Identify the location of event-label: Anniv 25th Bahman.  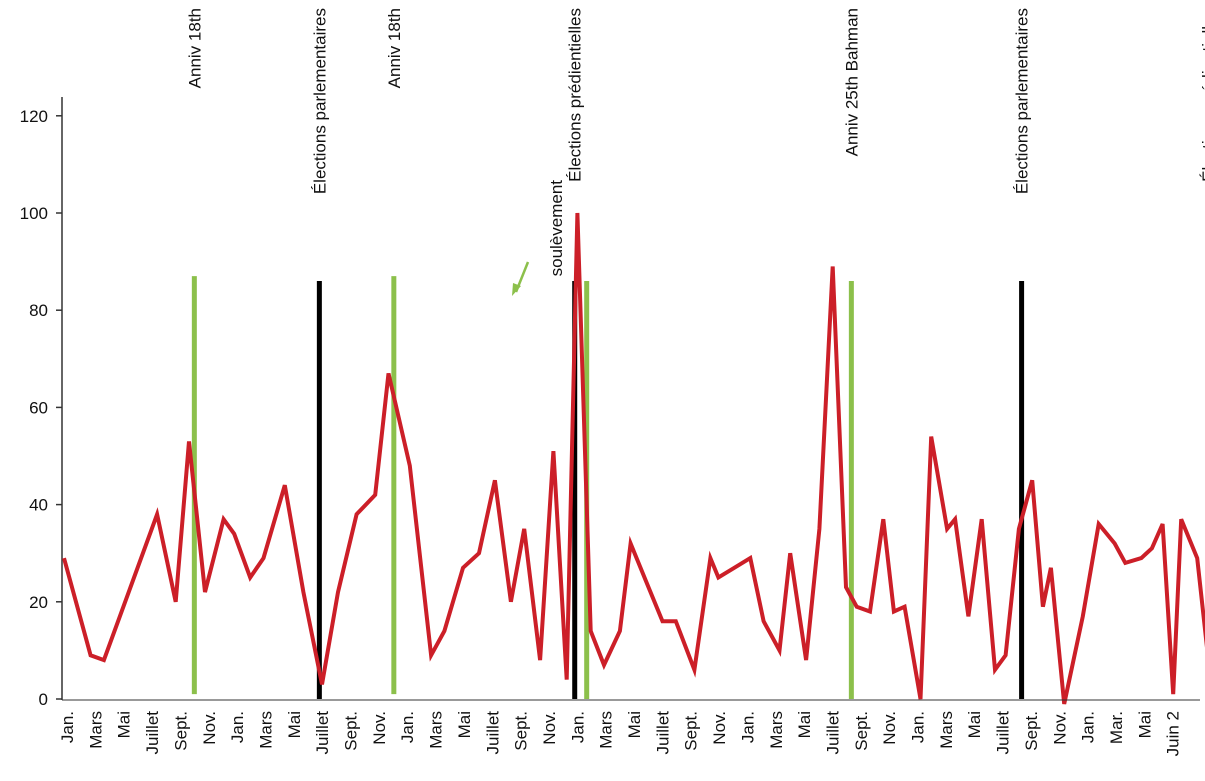
(851, 82).